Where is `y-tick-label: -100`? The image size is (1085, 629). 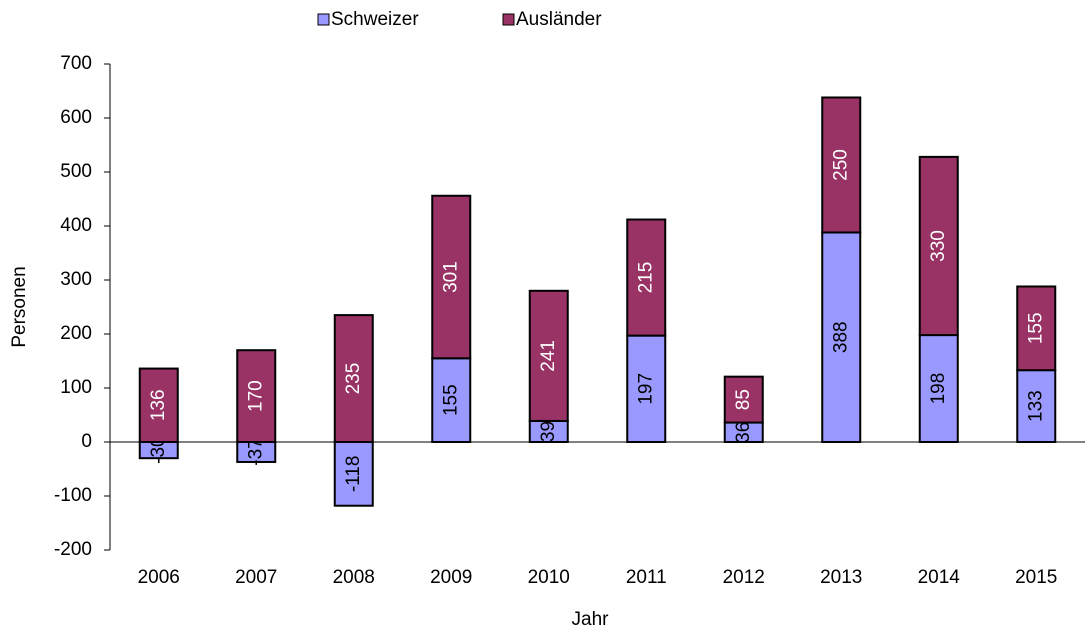 y-tick-label: -100 is located at coordinates (73, 495).